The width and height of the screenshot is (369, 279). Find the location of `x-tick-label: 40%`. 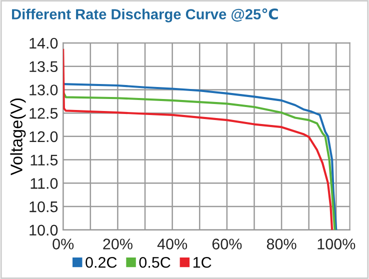

x-tick-label: 40% is located at coordinates (172, 244).